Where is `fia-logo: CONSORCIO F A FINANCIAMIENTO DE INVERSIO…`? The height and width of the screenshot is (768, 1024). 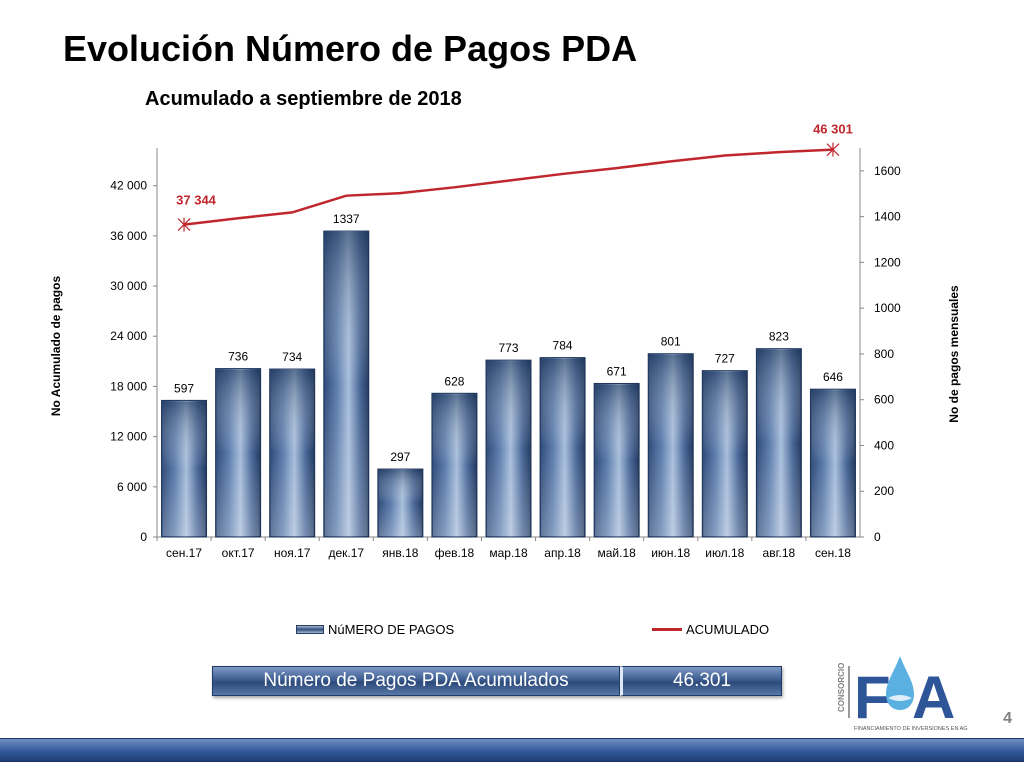
fia-logo: CONSORCIO F A FINANCIAMIENTO DE INVERSIO… is located at coordinates (902, 694).